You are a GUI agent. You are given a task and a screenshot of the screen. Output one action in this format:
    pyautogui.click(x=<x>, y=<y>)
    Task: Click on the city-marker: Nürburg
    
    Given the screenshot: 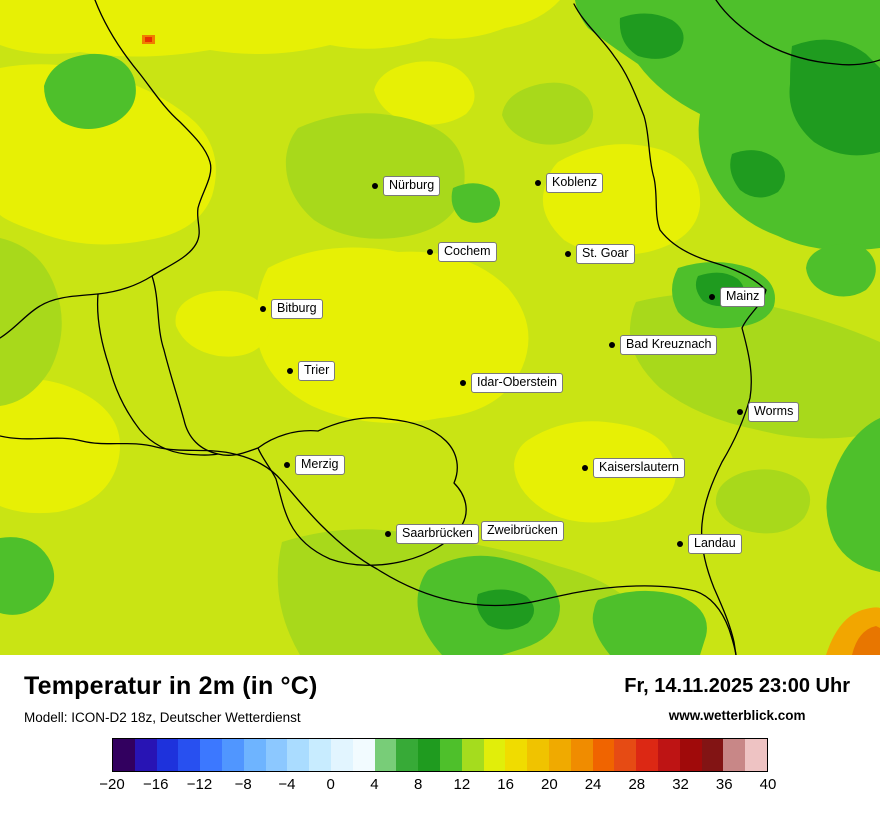 What is the action you would take?
    pyautogui.click(x=406, y=186)
    